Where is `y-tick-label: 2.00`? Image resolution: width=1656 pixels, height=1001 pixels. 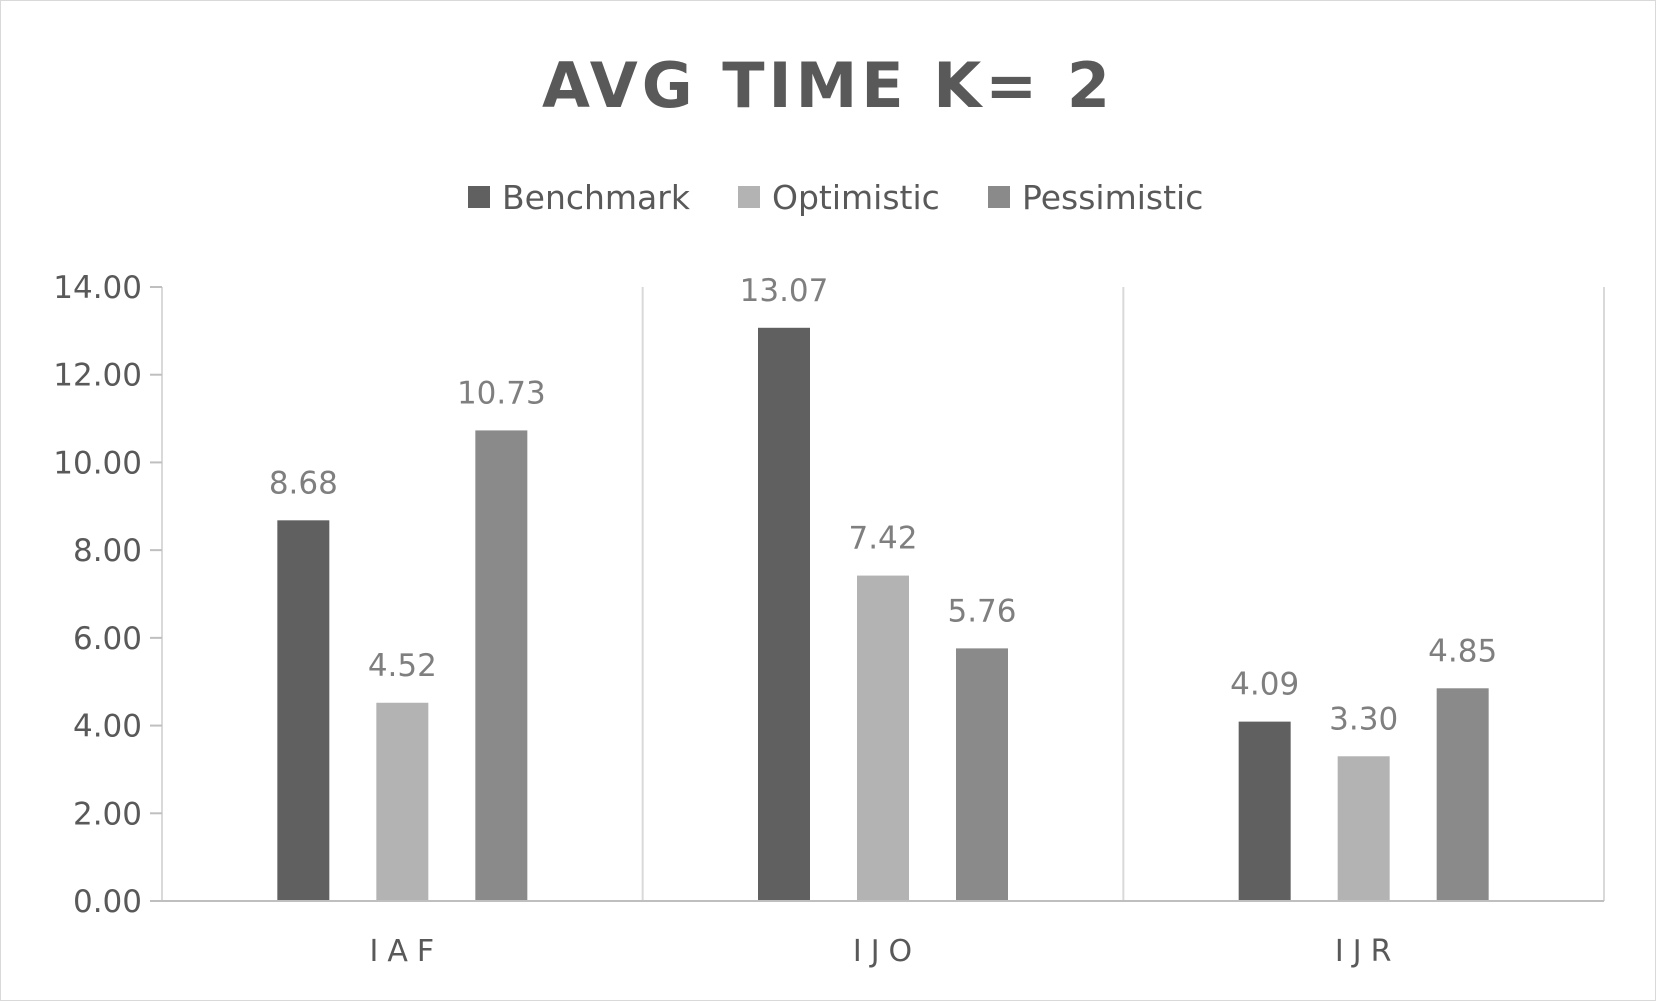 y-tick-label: 2.00 is located at coordinates (107, 814).